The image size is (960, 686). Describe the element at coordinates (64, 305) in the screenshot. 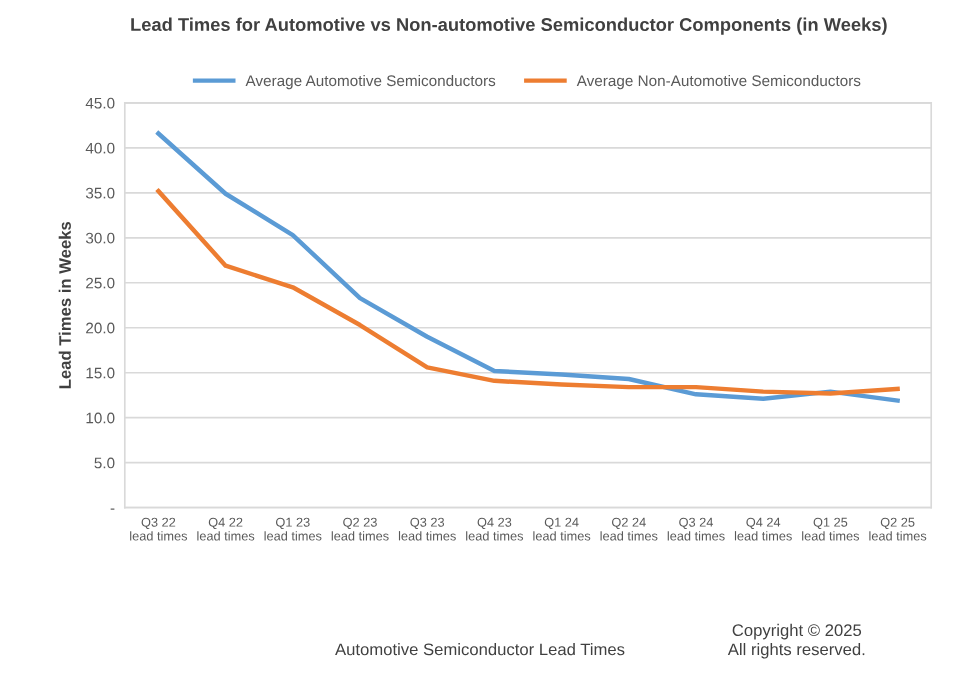

I see `y-axis-title: Lead Times in Weeks` at that location.